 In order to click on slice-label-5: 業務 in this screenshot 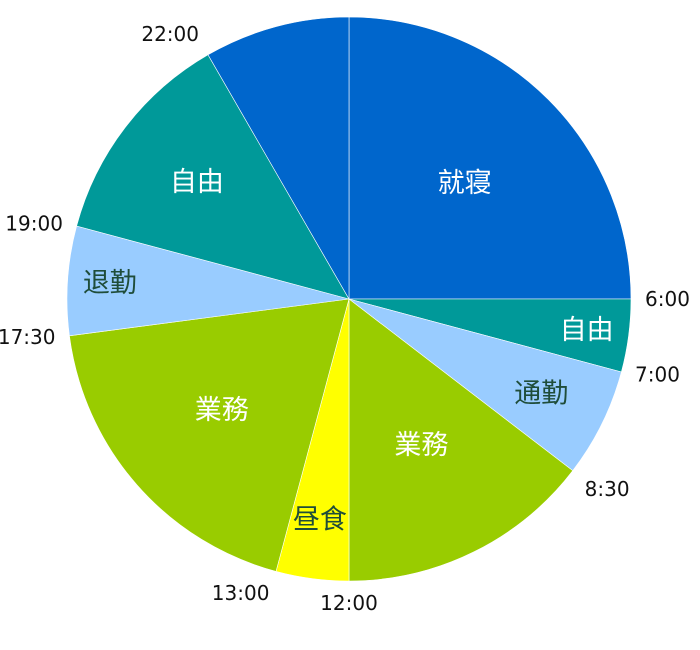, I will do `click(222, 410)`.